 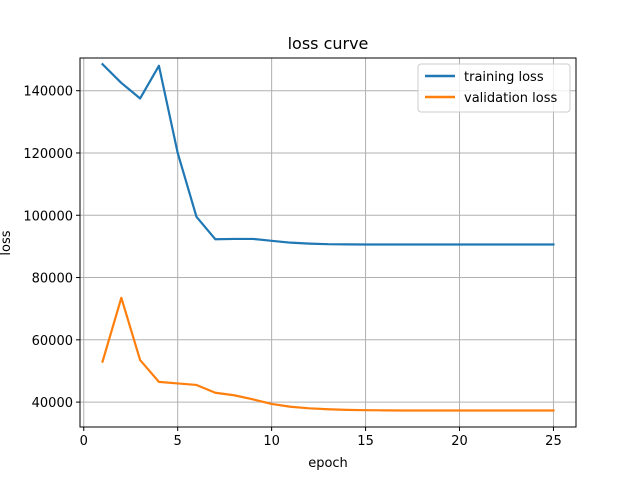 What do you see at coordinates (48, 216) in the screenshot?
I see `y-tick-label: 100000` at bounding box center [48, 216].